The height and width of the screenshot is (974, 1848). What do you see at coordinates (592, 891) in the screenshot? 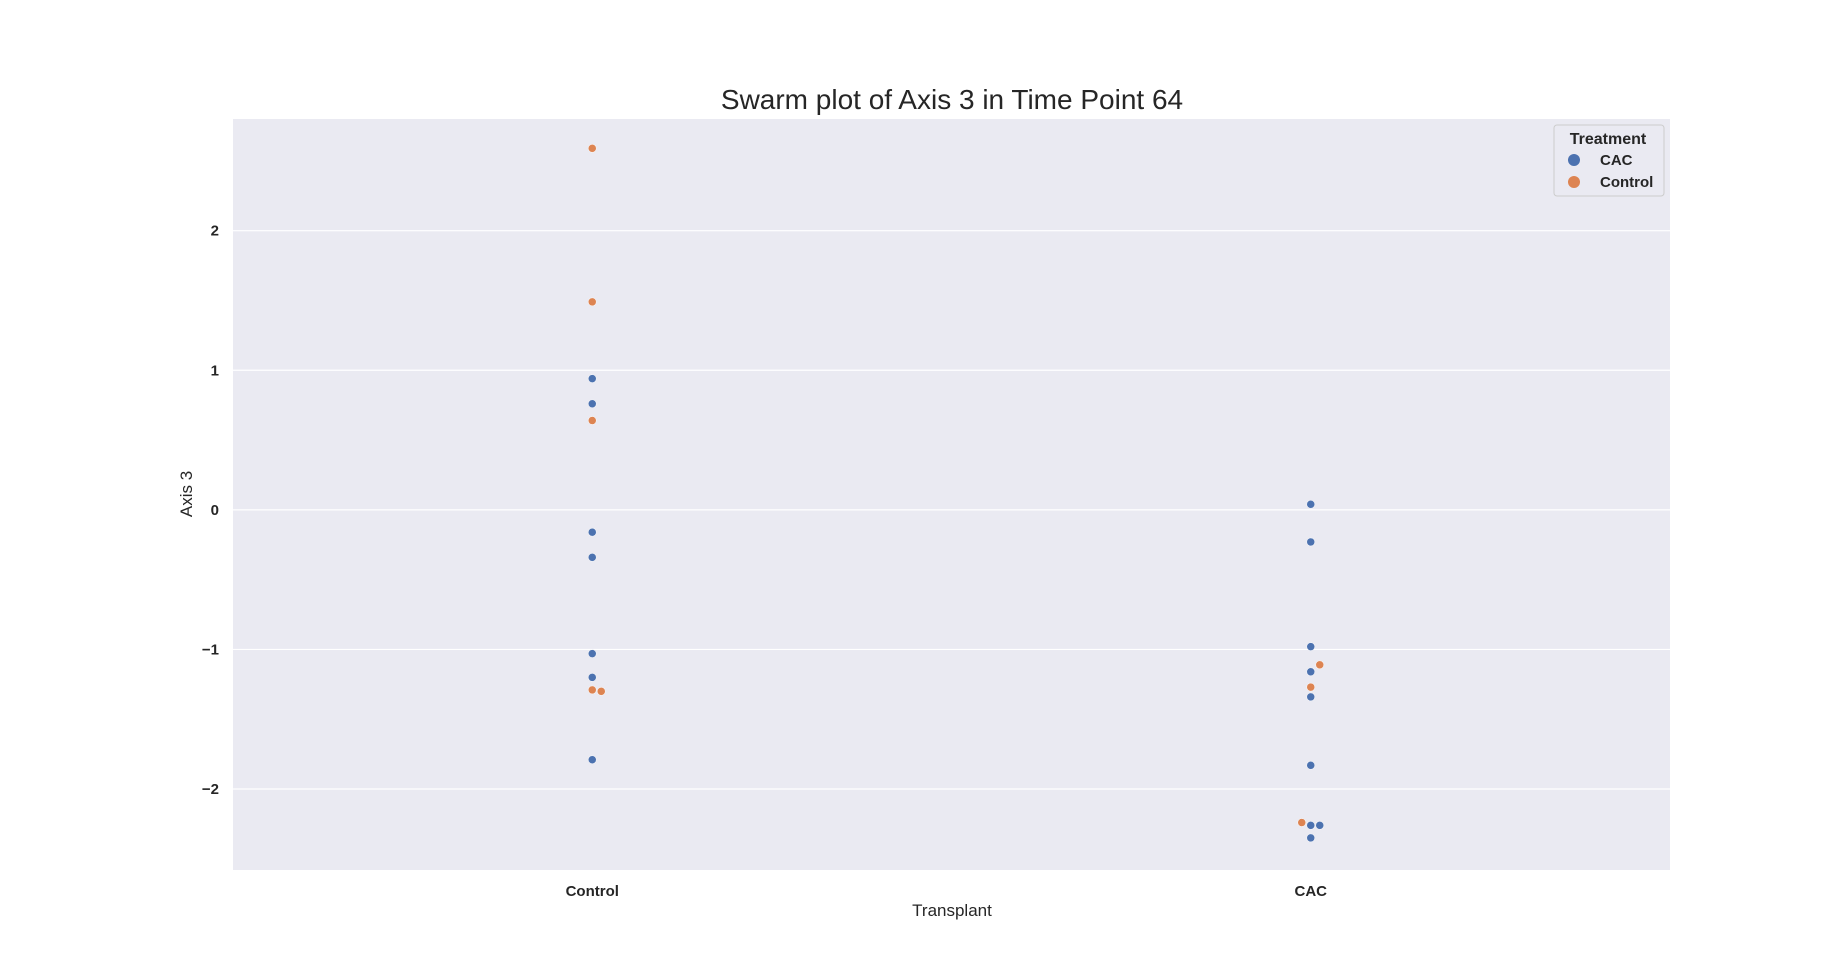
I see `x-tick-label: Control` at bounding box center [592, 891].